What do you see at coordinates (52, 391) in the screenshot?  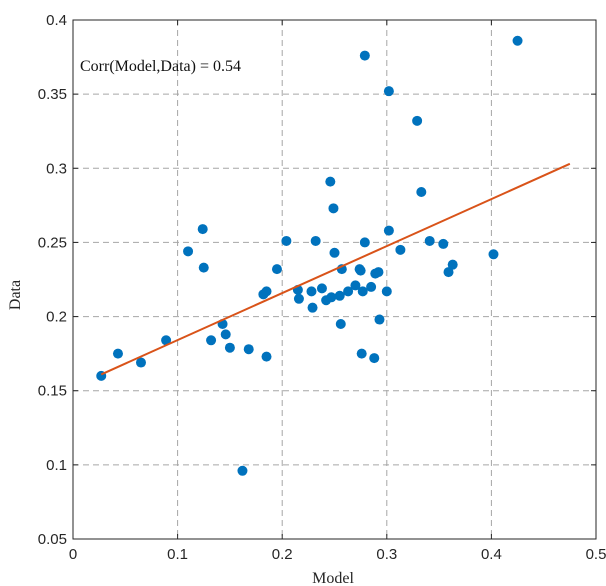 I see `y-tick-label: 0.15` at bounding box center [52, 391].